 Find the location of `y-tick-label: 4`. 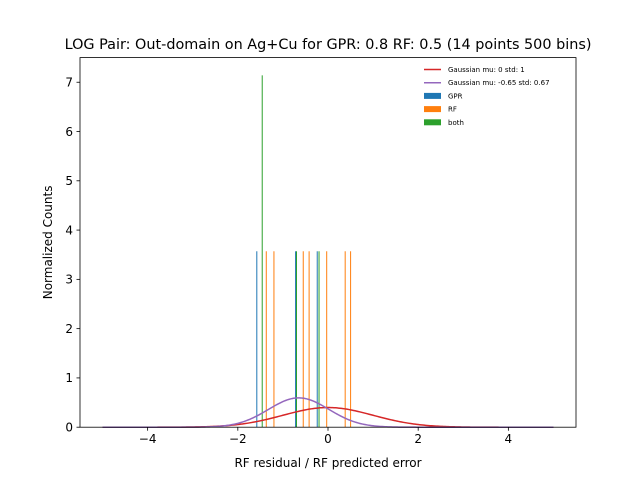

y-tick-label: 4 is located at coordinates (69, 230).